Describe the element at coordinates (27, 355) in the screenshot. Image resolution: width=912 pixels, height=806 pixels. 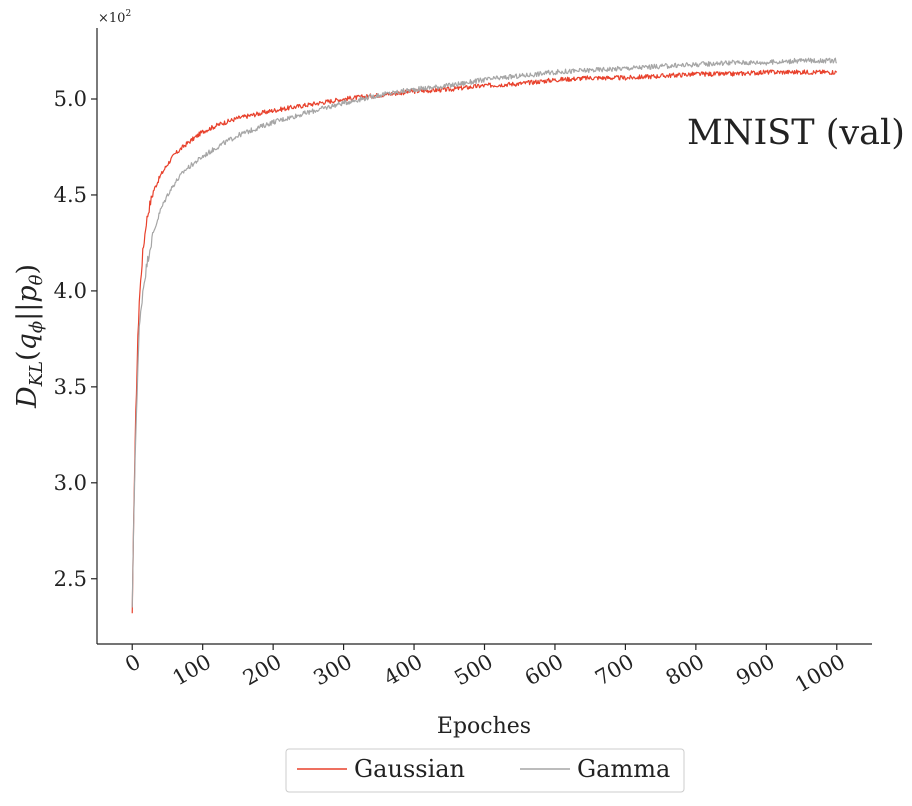
I see `y-label-open: (` at that location.